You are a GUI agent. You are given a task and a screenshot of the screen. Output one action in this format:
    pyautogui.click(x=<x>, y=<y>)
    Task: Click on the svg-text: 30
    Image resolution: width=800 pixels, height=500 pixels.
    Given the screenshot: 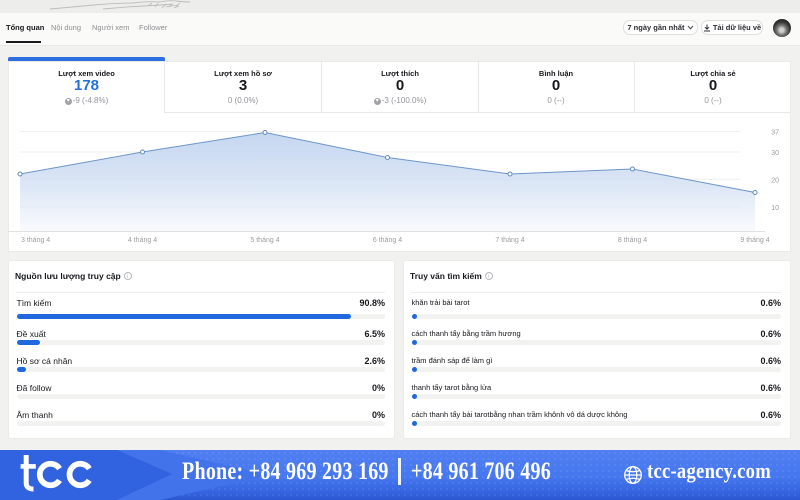 What is the action you would take?
    pyautogui.click(x=775, y=153)
    